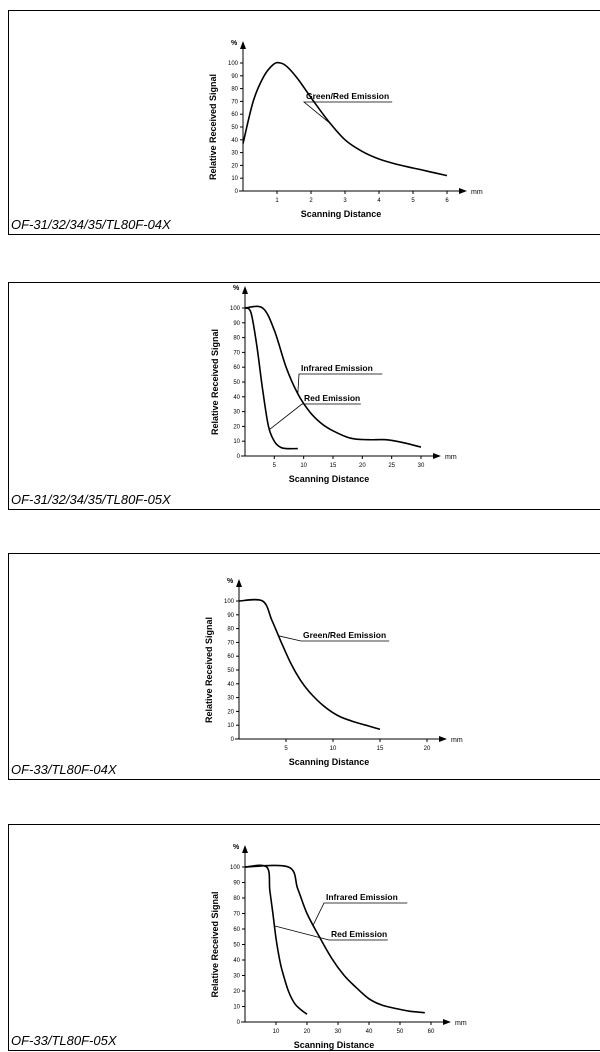 The height and width of the screenshot is (1052, 600). What do you see at coordinates (369, 1032) in the screenshot?
I see `x-tick-label: 40` at bounding box center [369, 1032].